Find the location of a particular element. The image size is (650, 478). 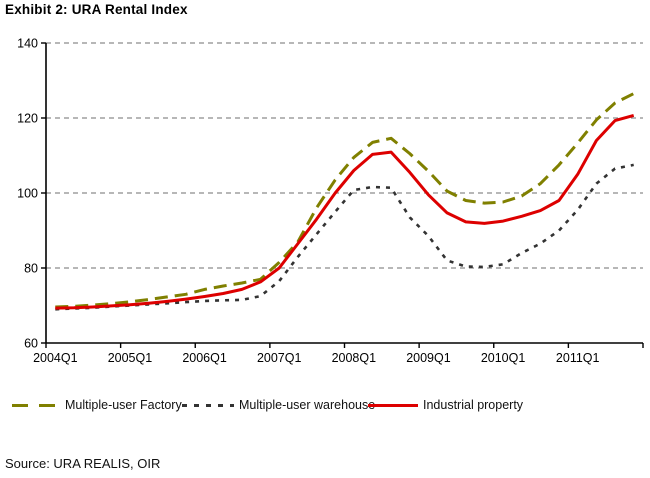

svg-text: 140 is located at coordinates (27, 44).